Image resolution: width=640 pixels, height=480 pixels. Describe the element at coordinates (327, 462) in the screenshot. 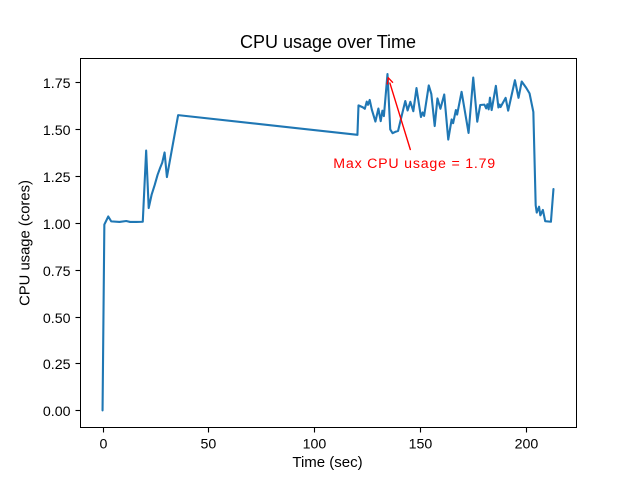

I see `svg-text: Time (sec)` at that location.